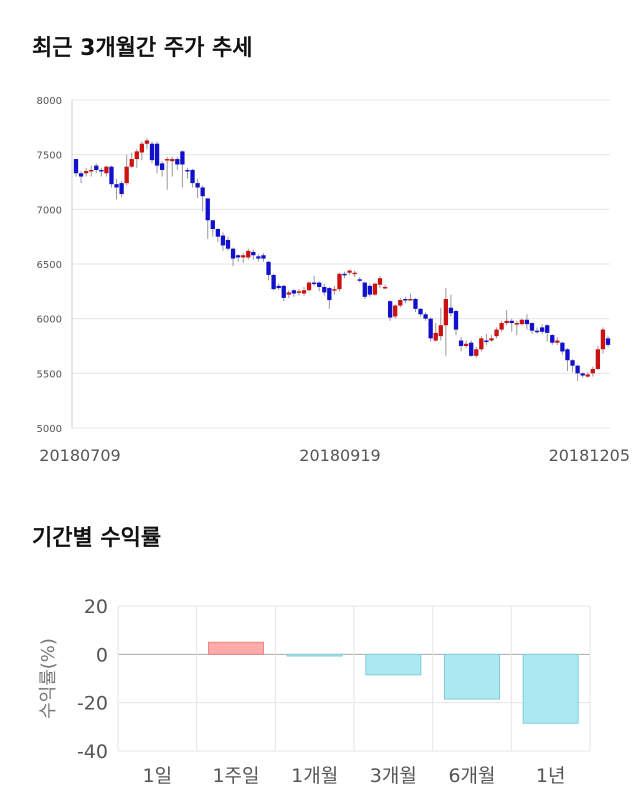 The width and height of the screenshot is (640, 810). What do you see at coordinates (92, 704) in the screenshot?
I see `return-y-tick: -20` at bounding box center [92, 704].